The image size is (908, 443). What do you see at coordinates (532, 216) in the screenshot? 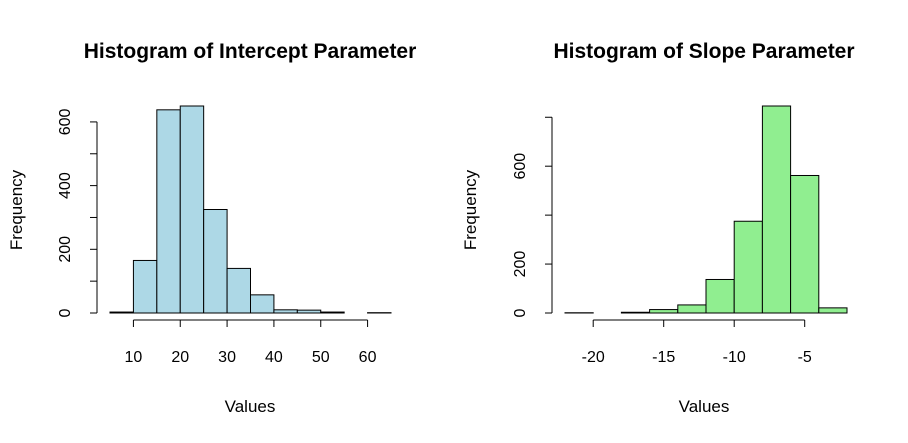
I see `slope-y-axis: 0 200 600` at bounding box center [532, 216].